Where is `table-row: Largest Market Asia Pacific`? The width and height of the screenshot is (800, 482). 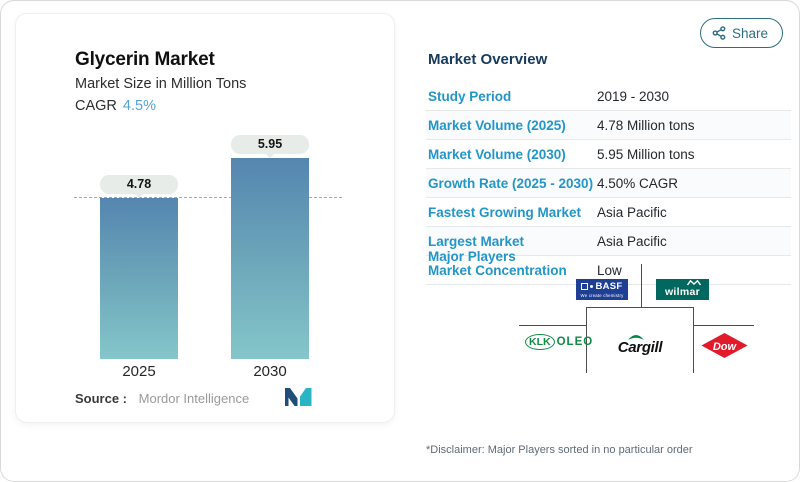 table-row: Largest Market Asia Pacific is located at coordinates (608, 241).